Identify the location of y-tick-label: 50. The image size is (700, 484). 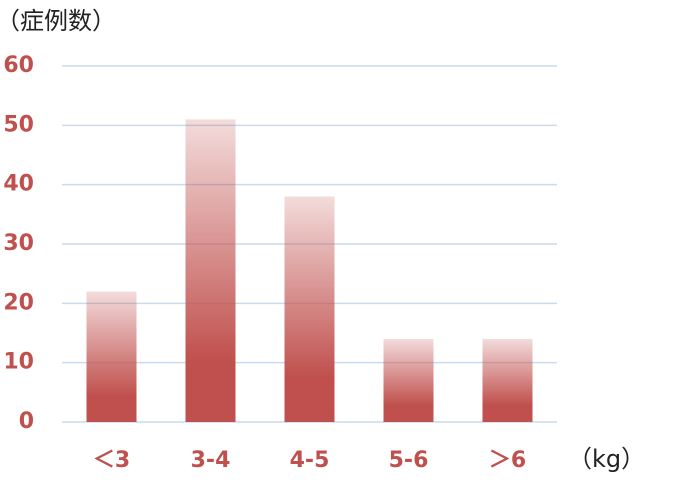
(18, 124).